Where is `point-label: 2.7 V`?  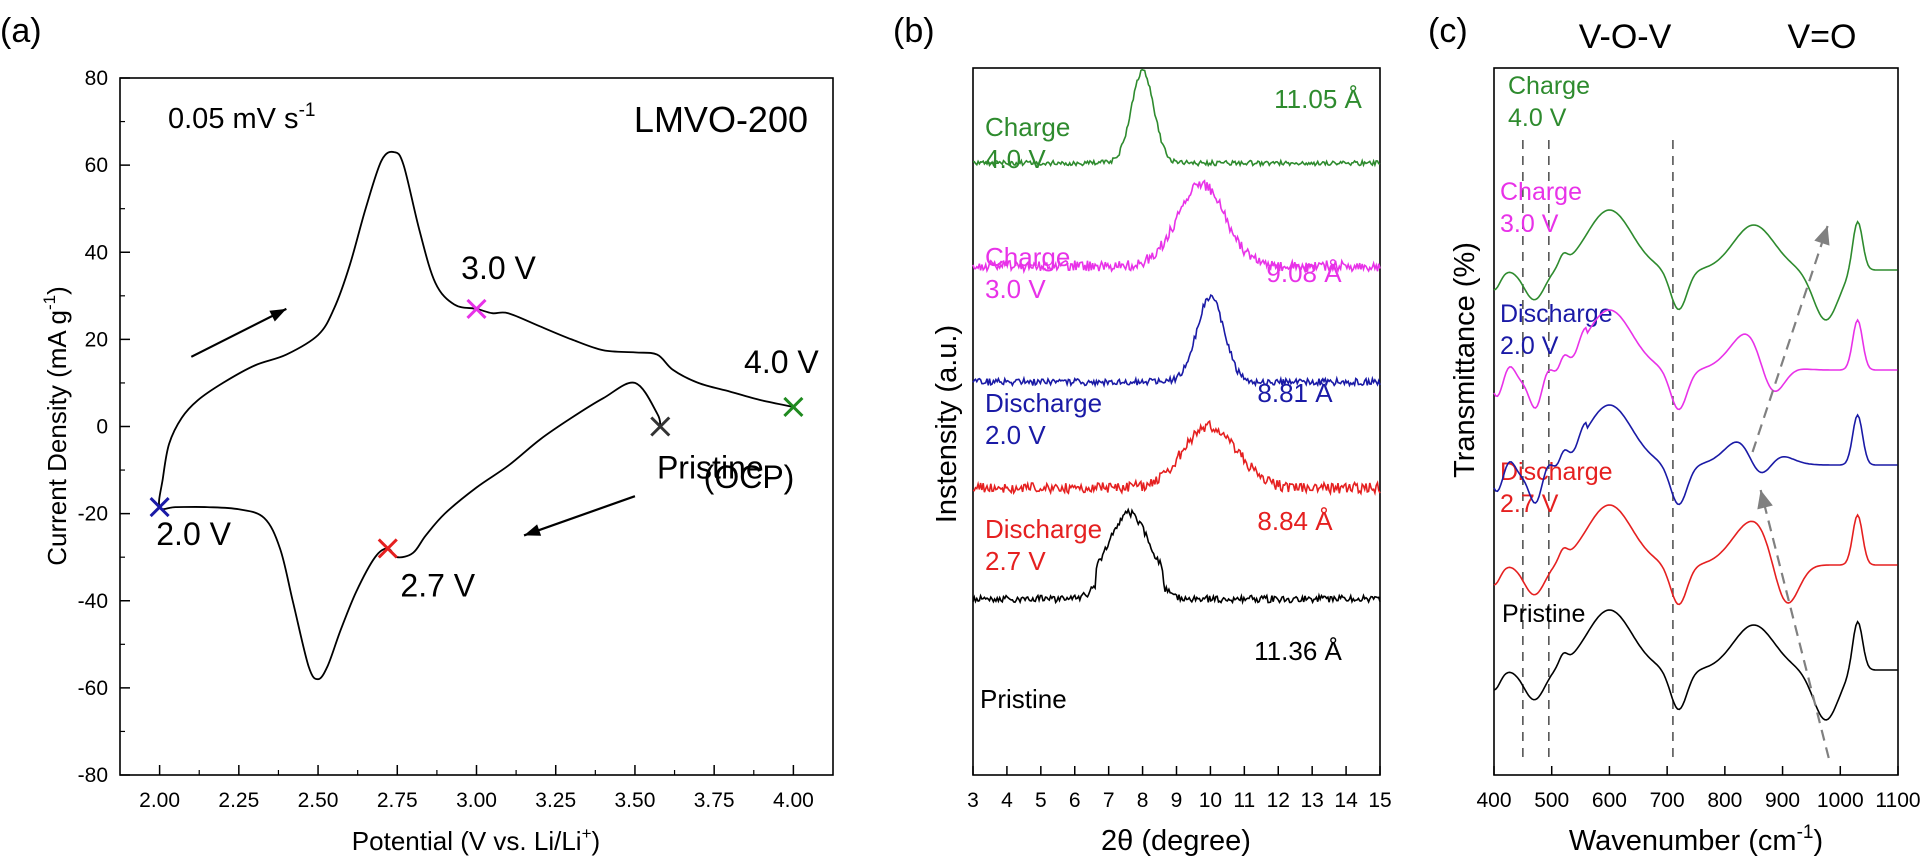
point-label: 2.7 V is located at coordinates (437, 585).